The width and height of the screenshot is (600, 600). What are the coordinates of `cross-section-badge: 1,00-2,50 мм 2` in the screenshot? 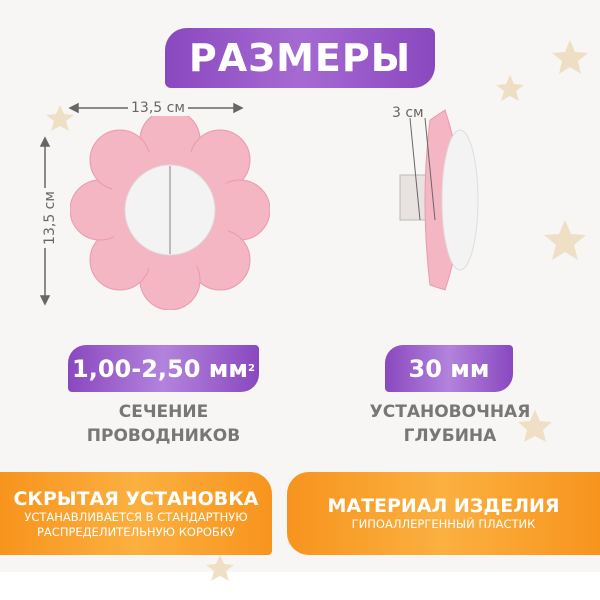 It's located at (163, 368).